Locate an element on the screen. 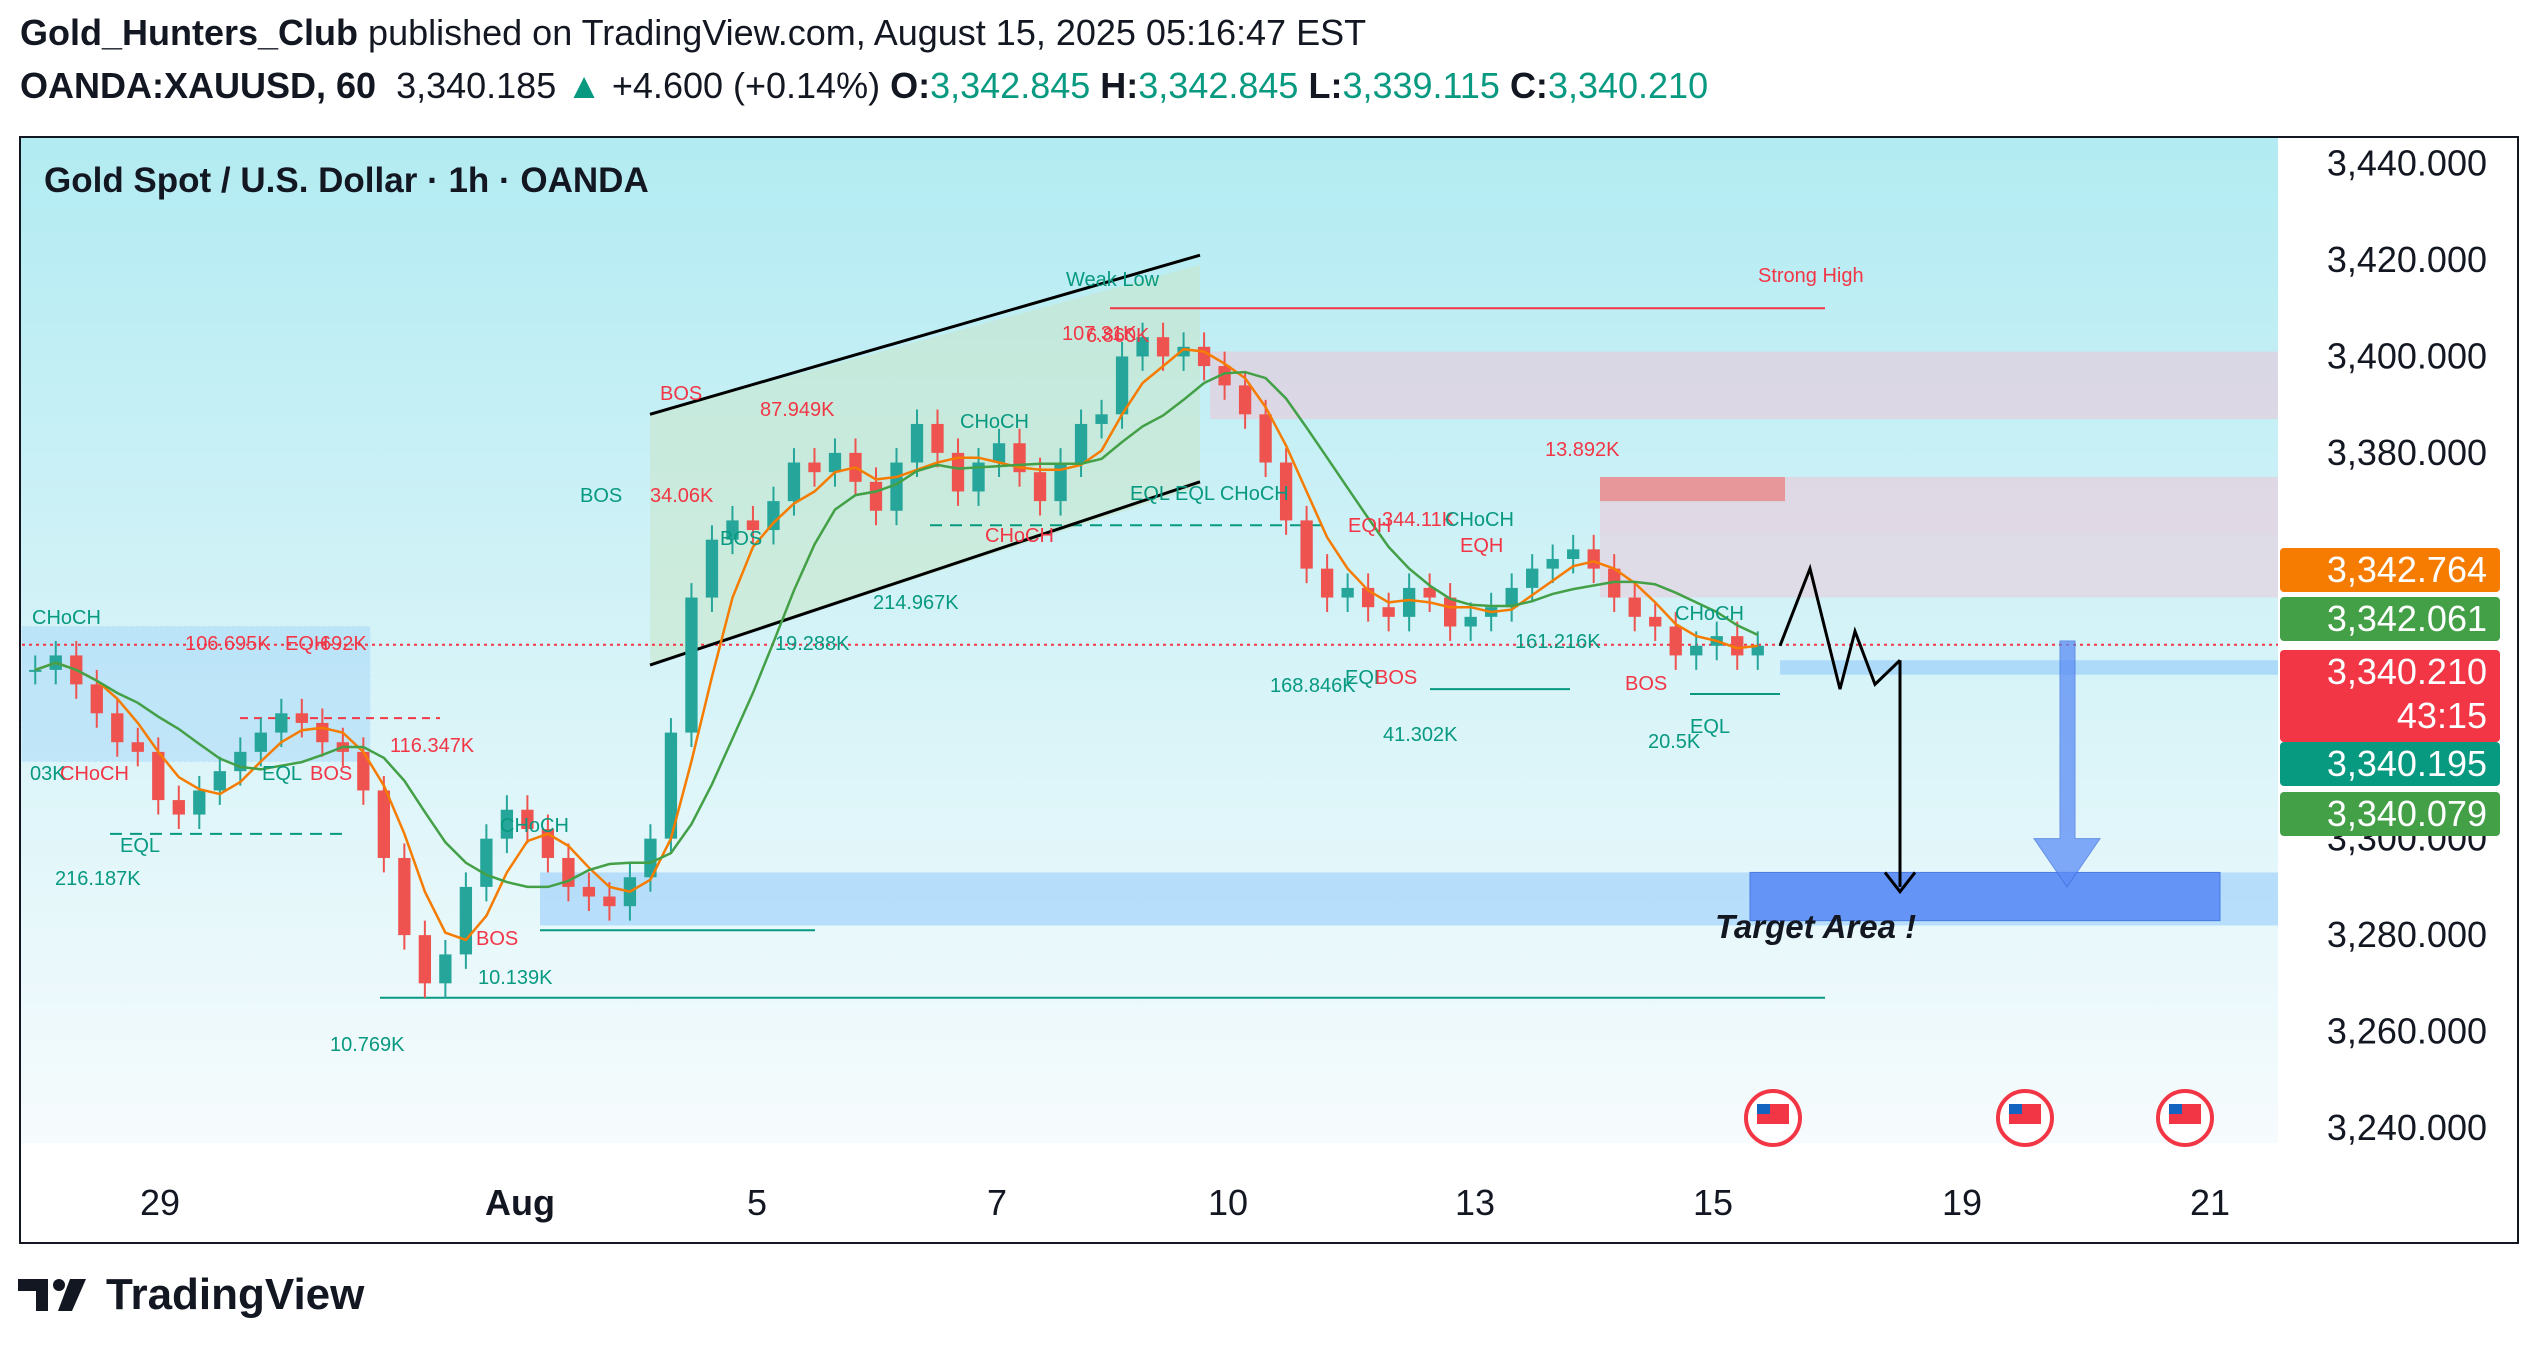  x-tick-label: 19 is located at coordinates (1962, 1202).